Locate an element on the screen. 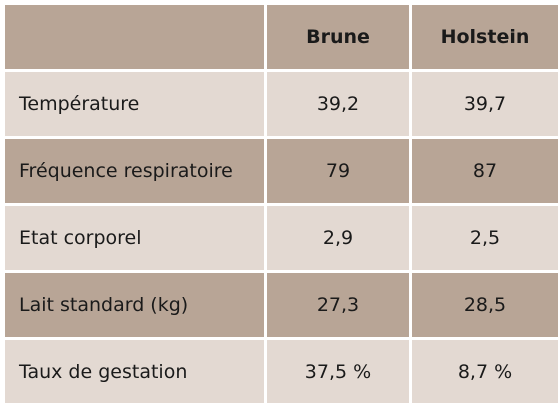 This screenshot has width=560, height=410. header-holstein: Holstein is located at coordinates (484, 37).